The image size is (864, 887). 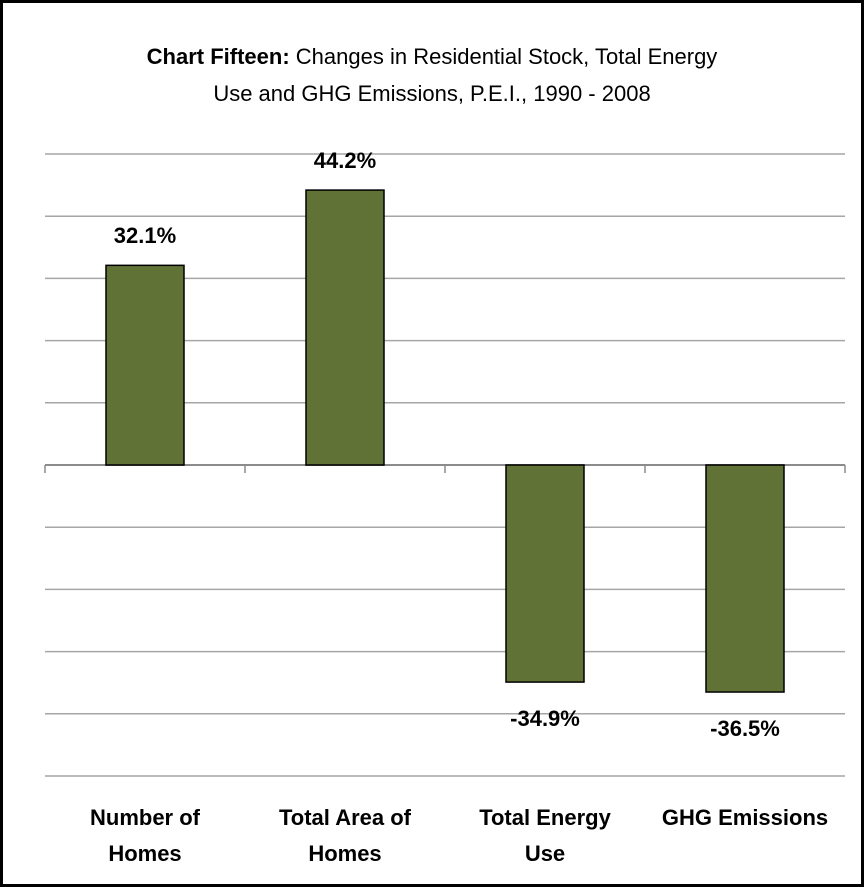 I want to click on value-label: 32.1%, so click(x=145, y=235).